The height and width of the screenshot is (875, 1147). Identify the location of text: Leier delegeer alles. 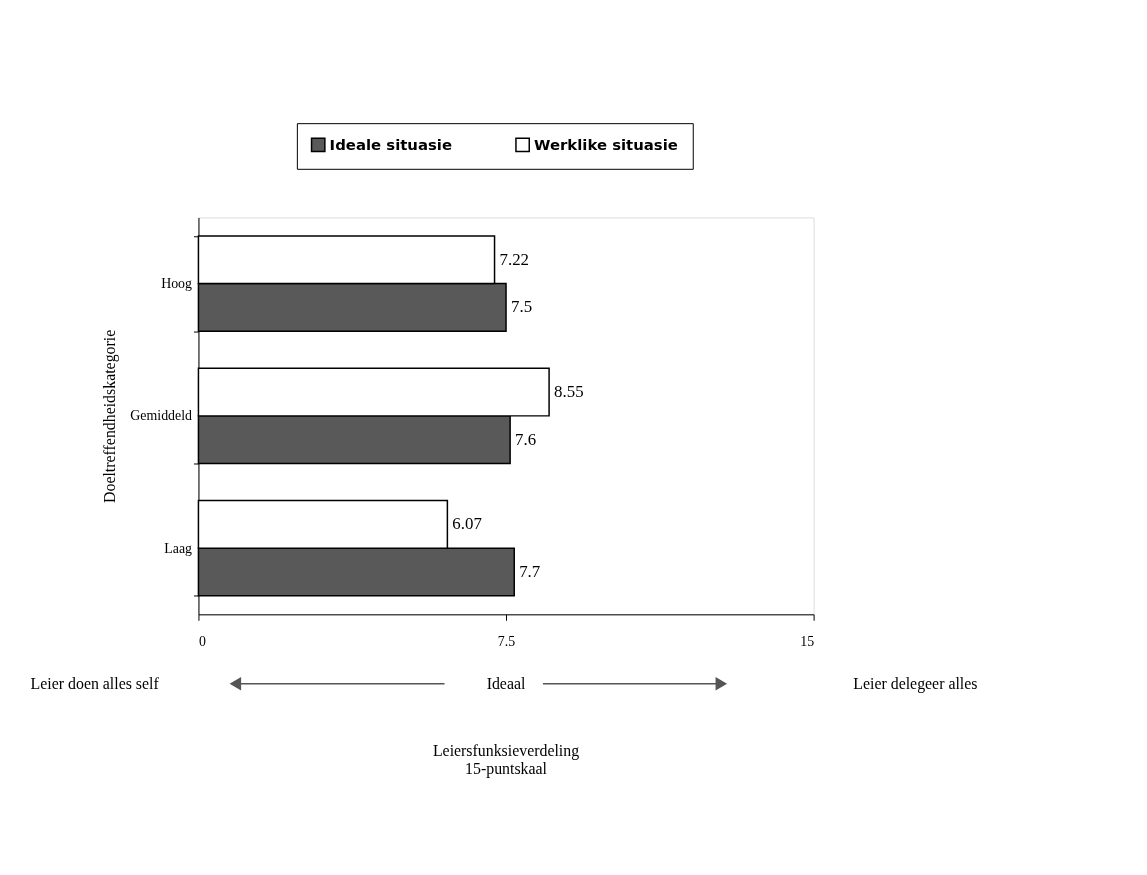
(915, 683).